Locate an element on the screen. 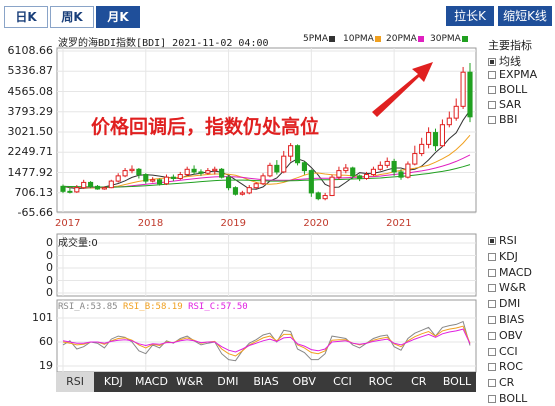 The height and width of the screenshot is (406, 555). sub-indicator-macd: MACD is located at coordinates (510, 272).